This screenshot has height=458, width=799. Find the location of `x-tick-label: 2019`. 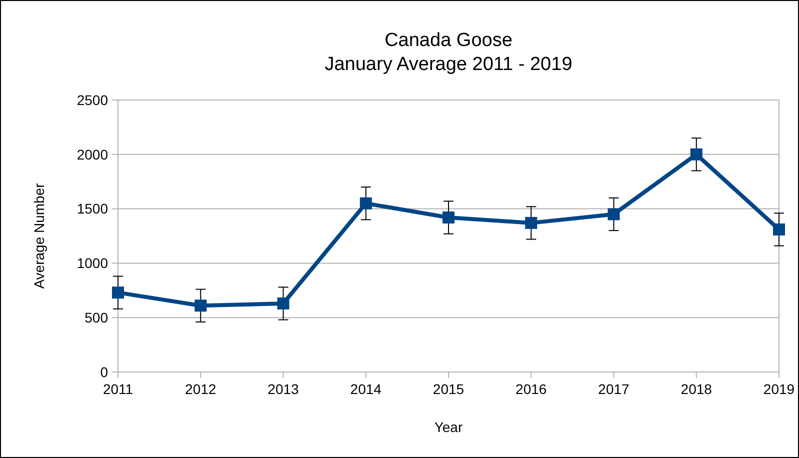

x-tick-label: 2019 is located at coordinates (779, 389).